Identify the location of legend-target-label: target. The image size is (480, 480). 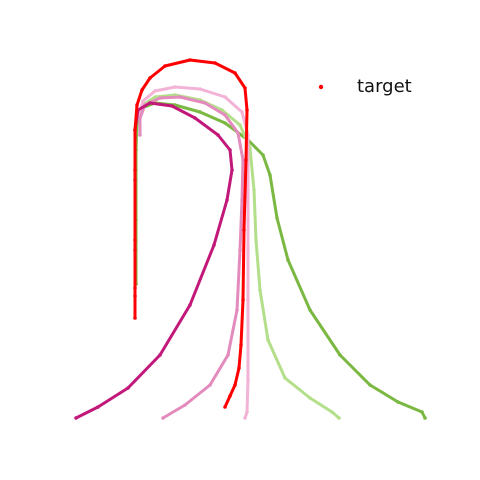
(384, 86).